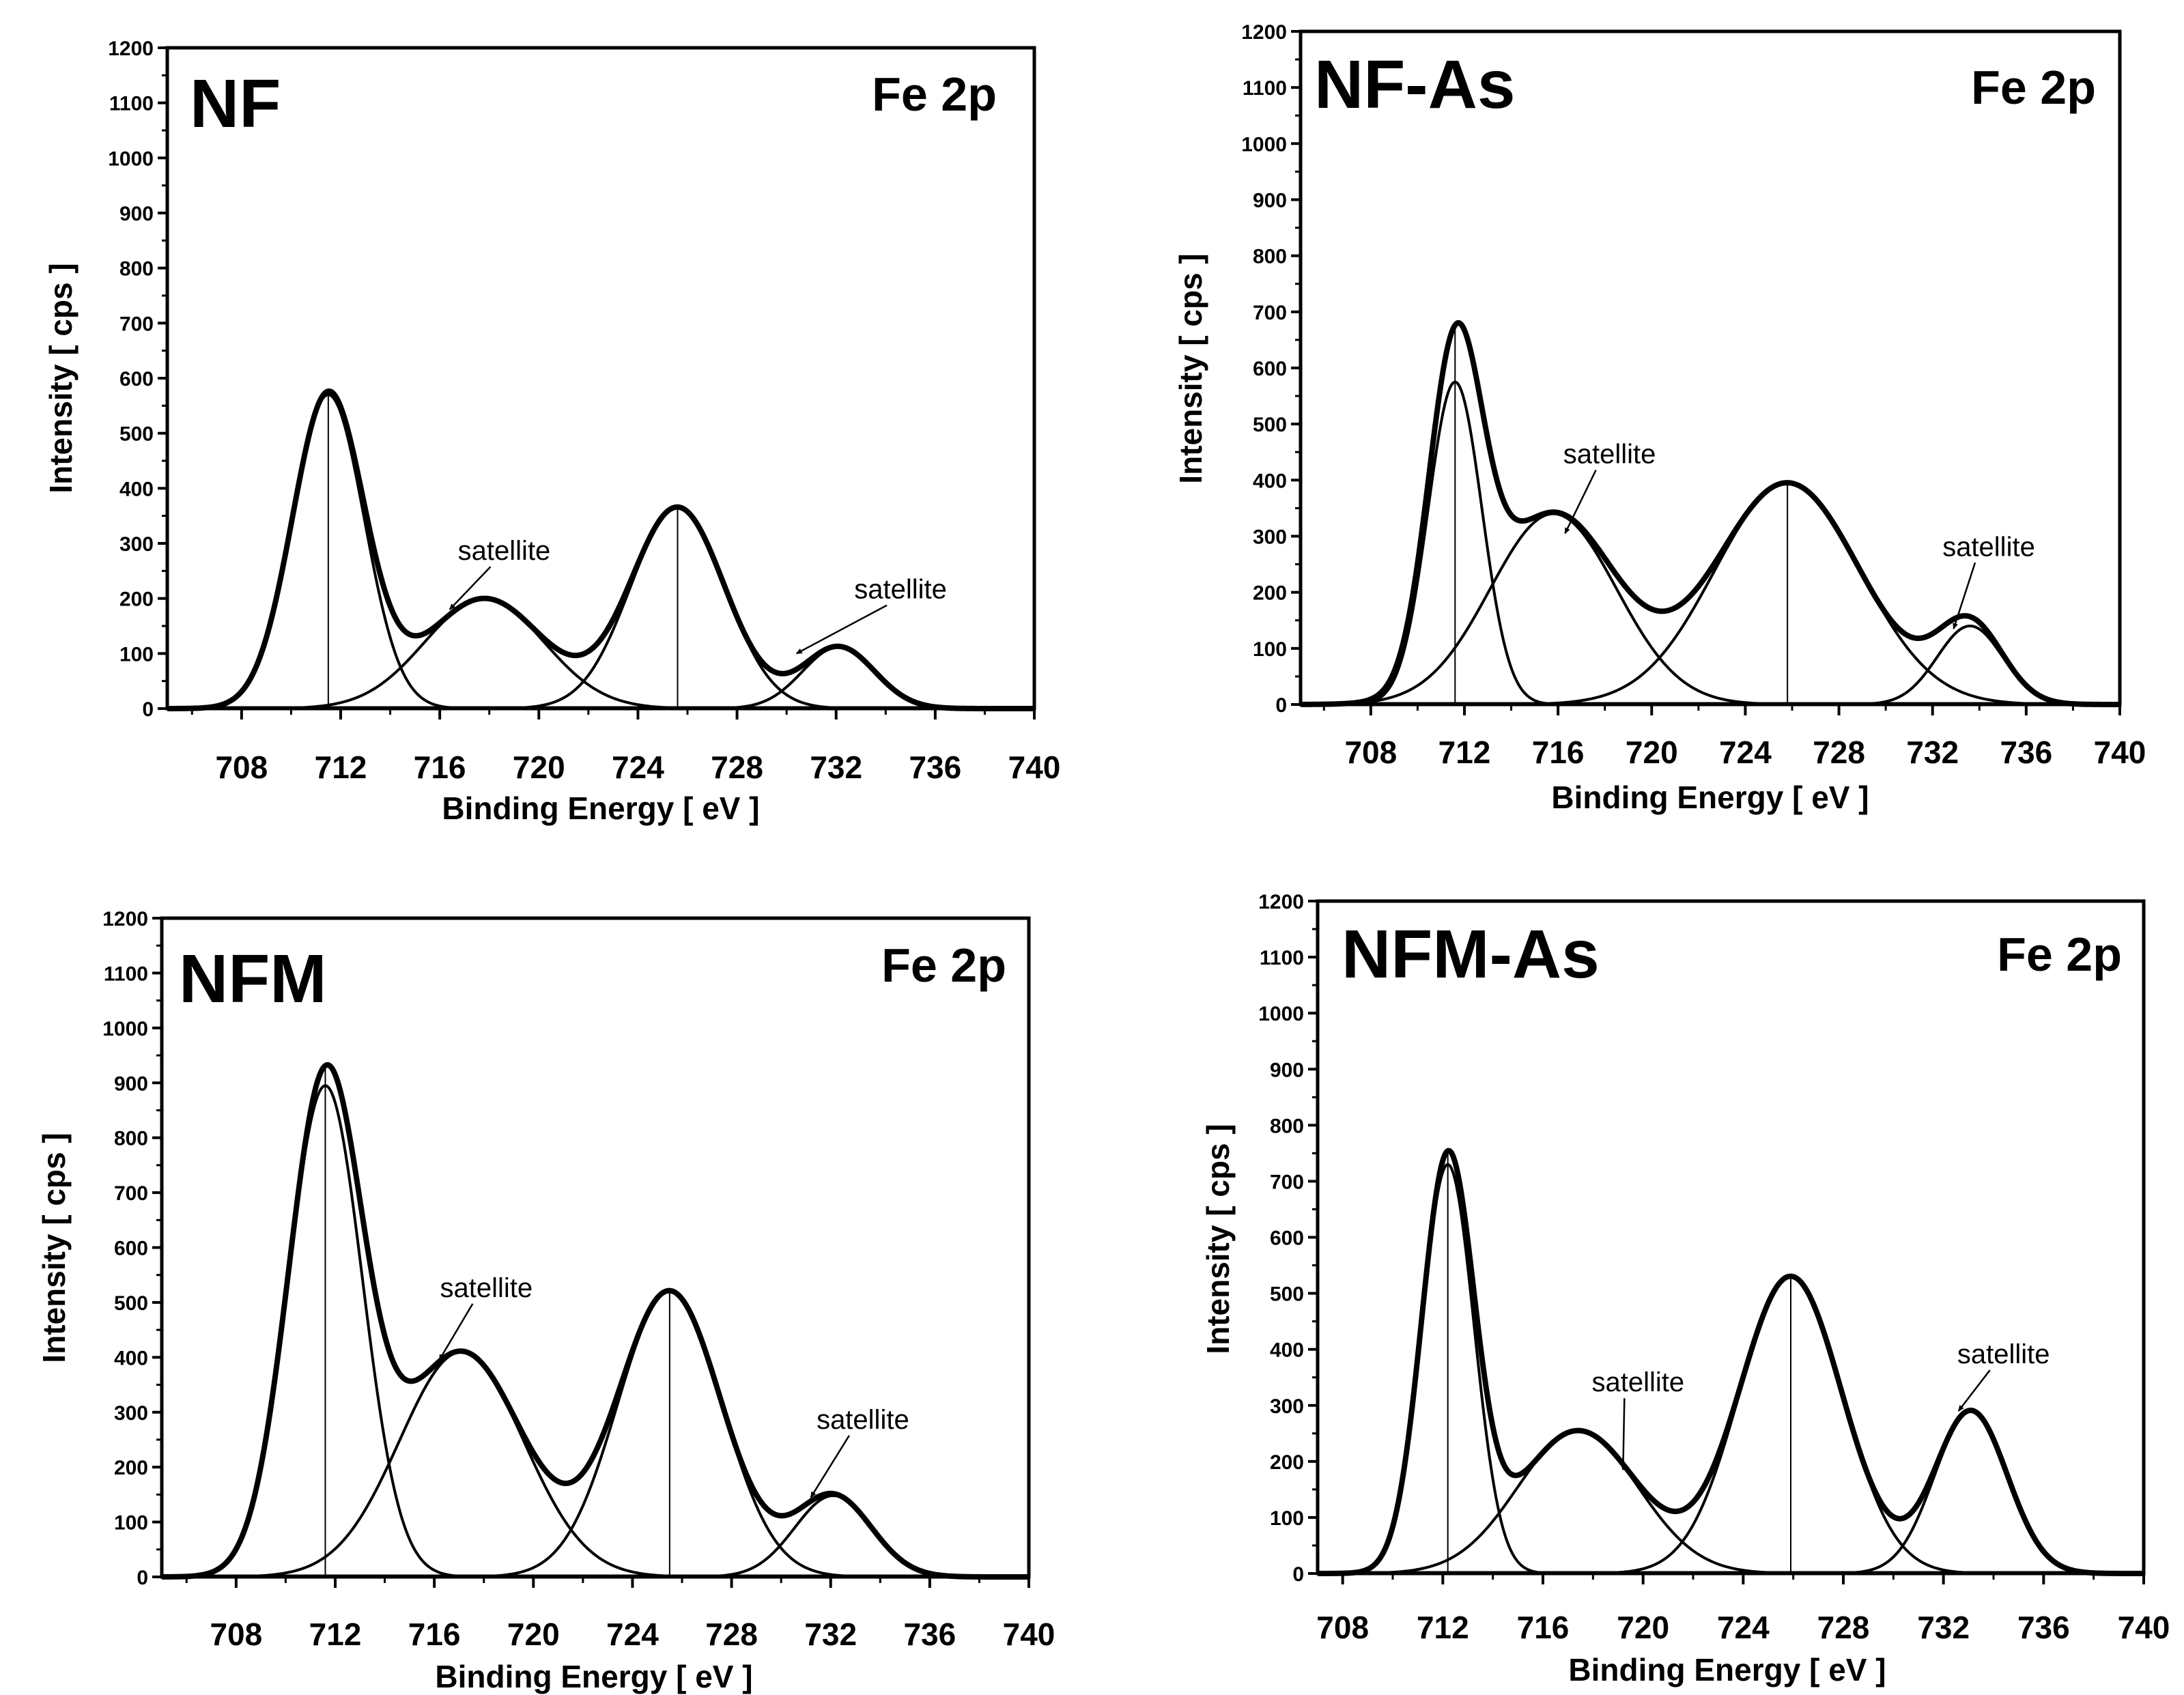 The height and width of the screenshot is (1695, 2184). What do you see at coordinates (593, 1676) in the screenshot?
I see `x-axis-title-nfm: Binding Energy [ eV ]` at bounding box center [593, 1676].